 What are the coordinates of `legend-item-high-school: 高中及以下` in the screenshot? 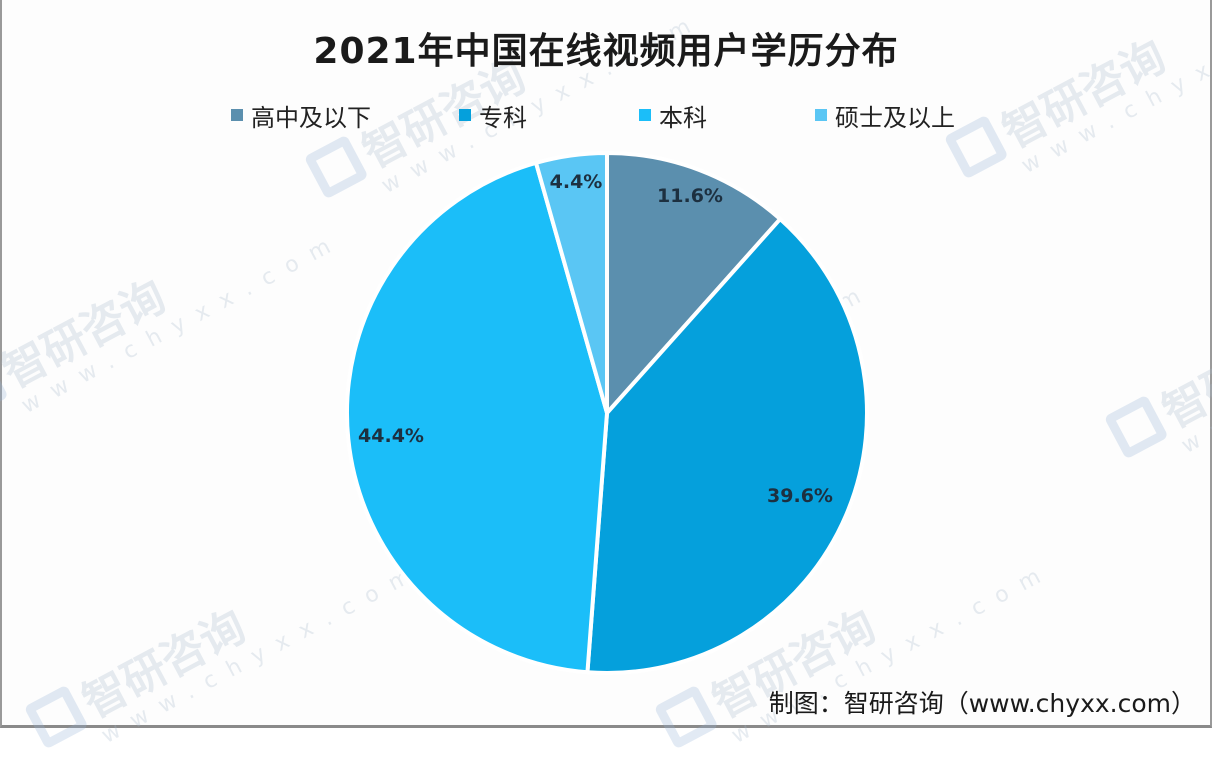 It's located at (301, 115).